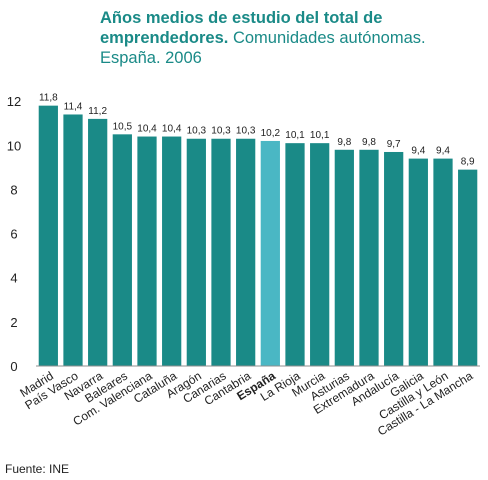  Describe the element at coordinates (13, 234) in the screenshot. I see `y-tick-label: 6` at that location.